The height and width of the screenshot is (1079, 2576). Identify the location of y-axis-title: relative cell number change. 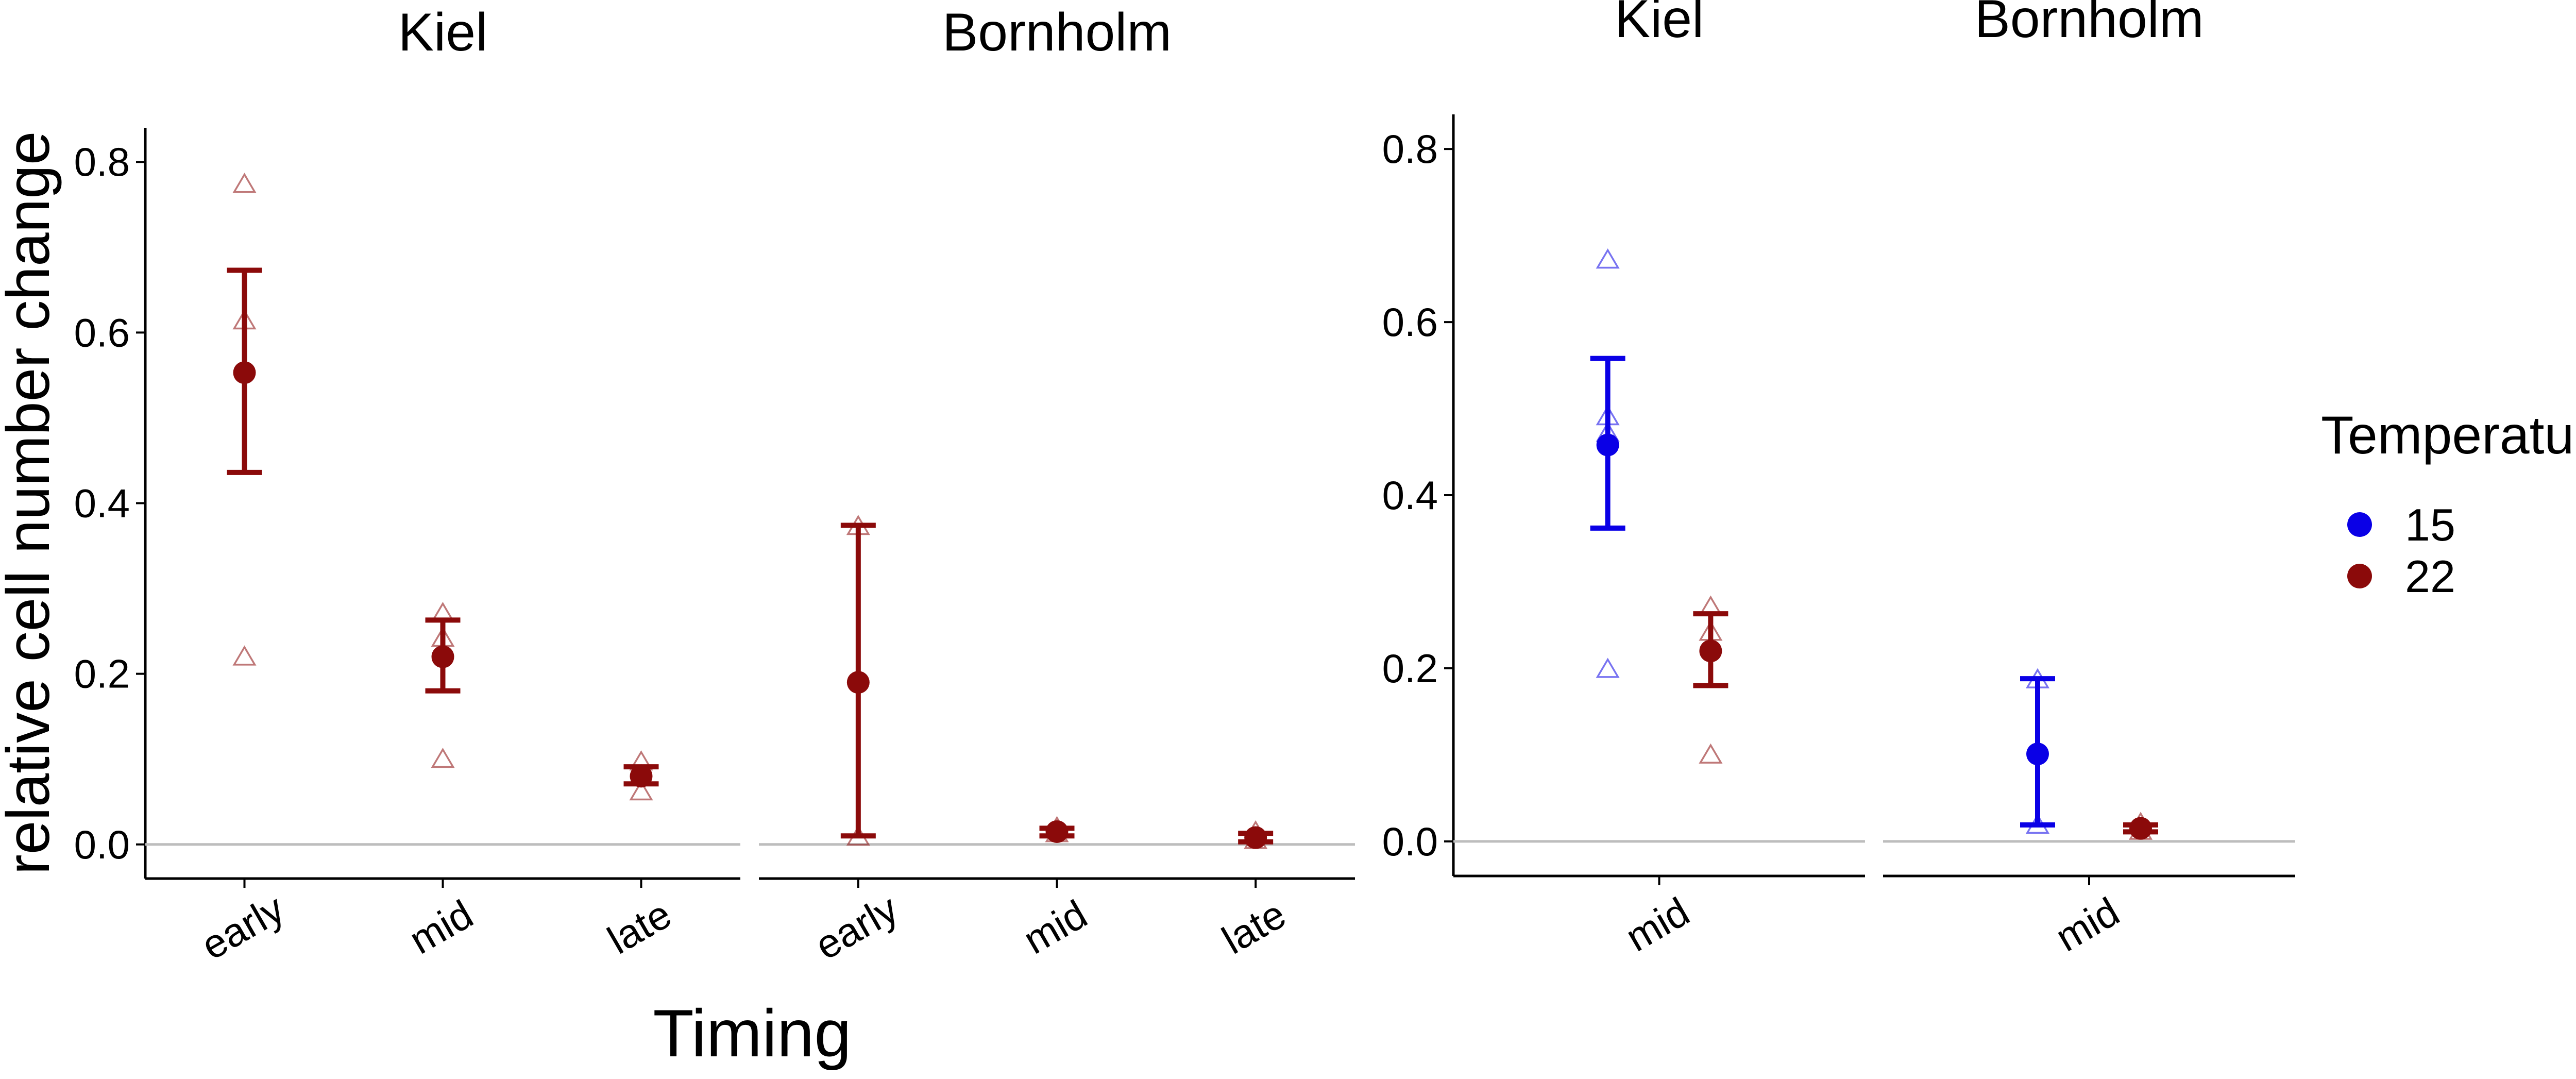
(31, 502).